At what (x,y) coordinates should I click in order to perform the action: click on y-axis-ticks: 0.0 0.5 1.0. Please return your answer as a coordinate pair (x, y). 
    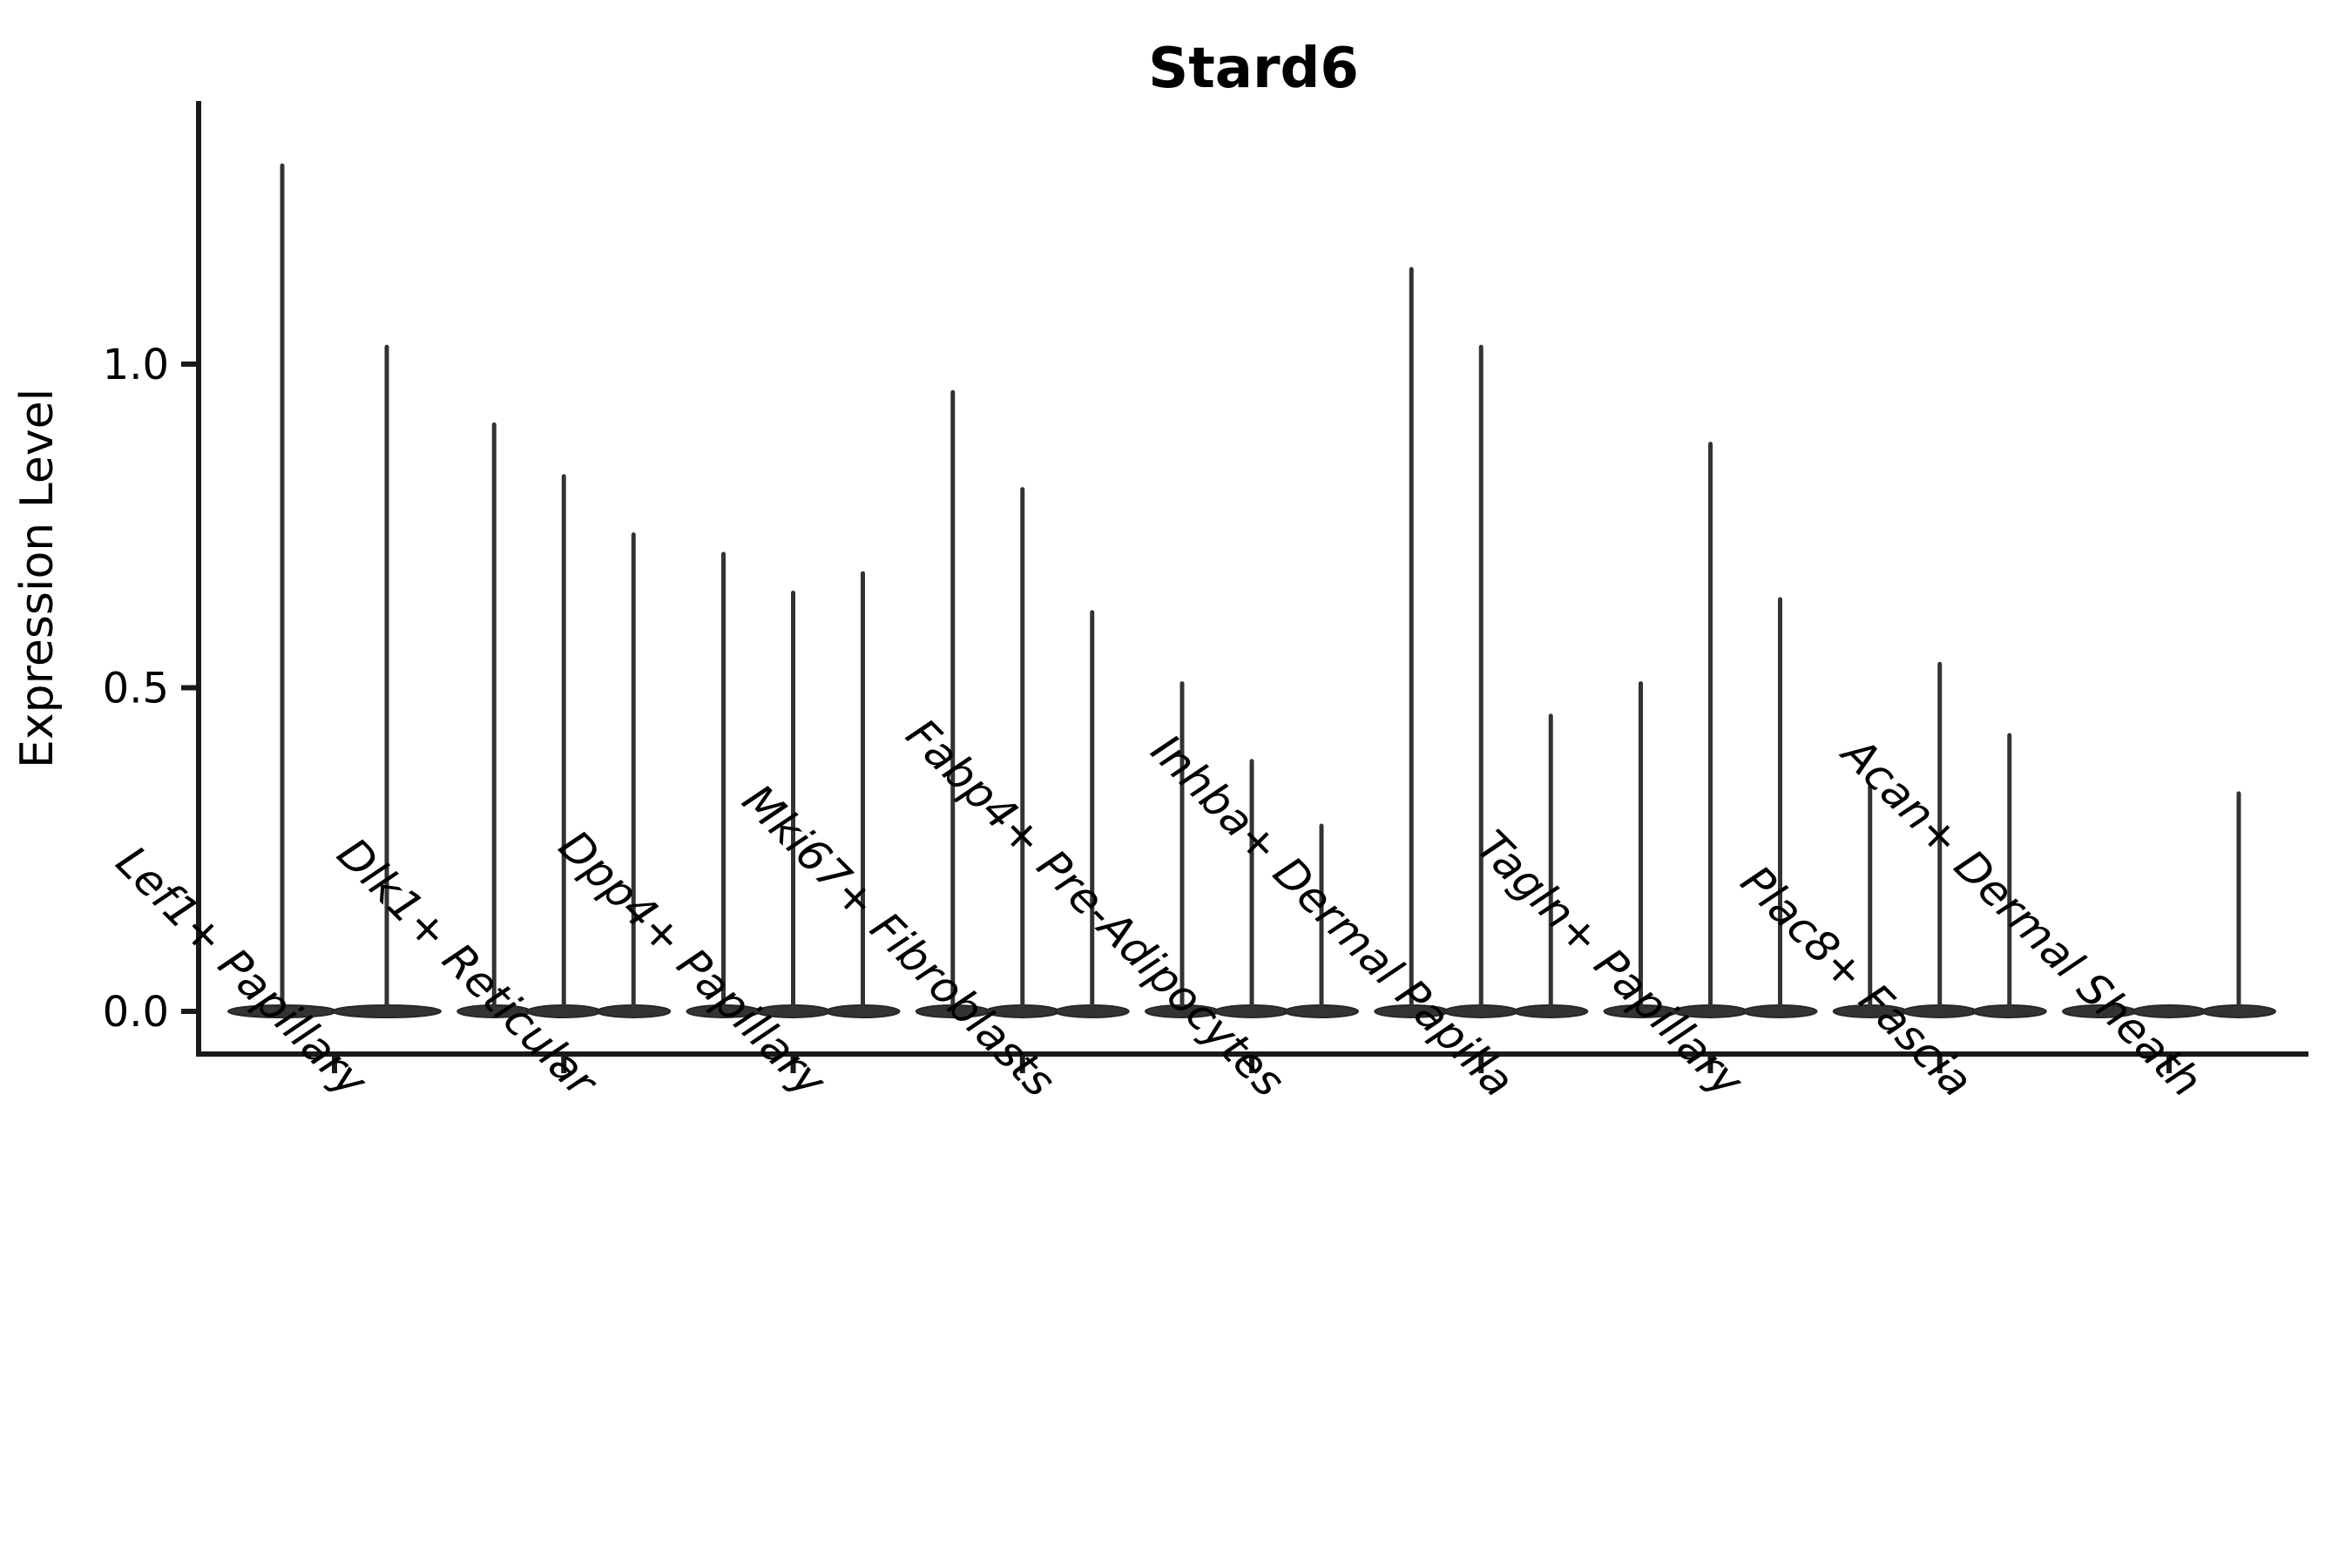
    Looking at the image, I should click on (151, 689).